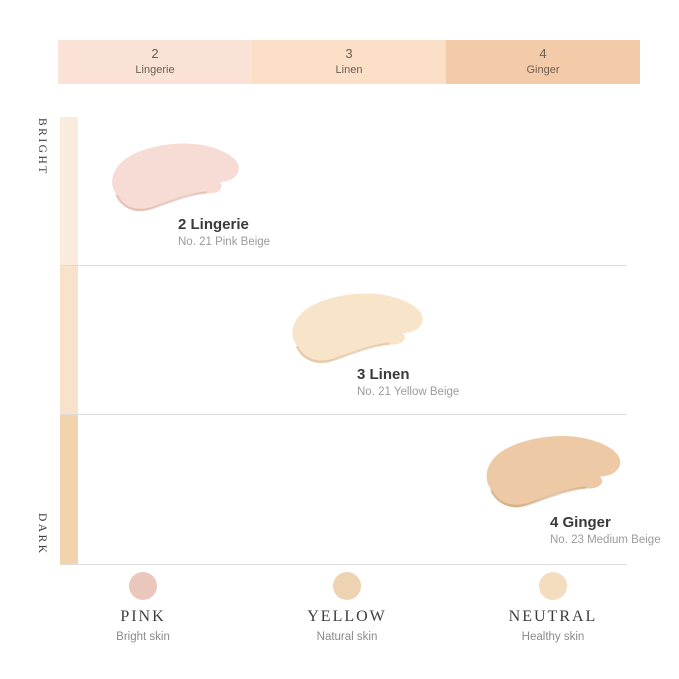 The height and width of the screenshot is (679, 679). Describe the element at coordinates (349, 54) in the screenshot. I see `shade-number: 3` at that location.